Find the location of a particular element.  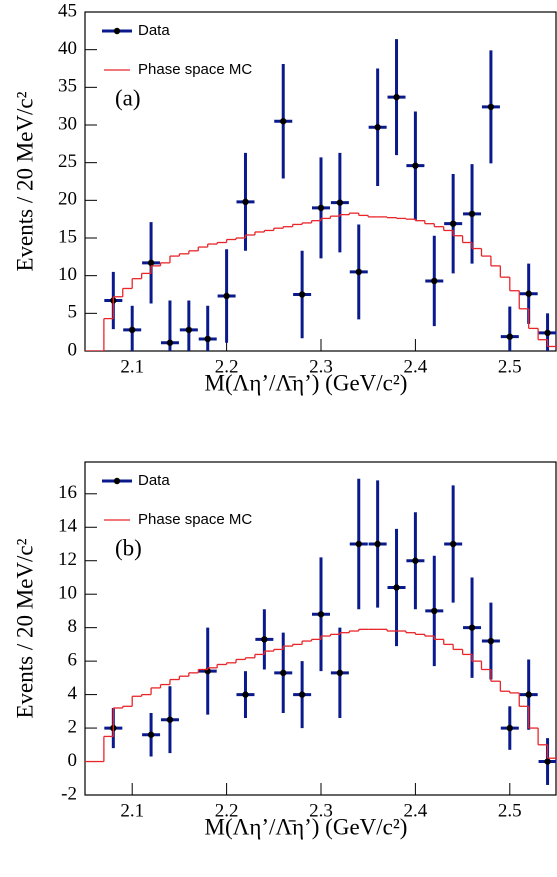

y-tick-label: 16 is located at coordinates (67, 492).